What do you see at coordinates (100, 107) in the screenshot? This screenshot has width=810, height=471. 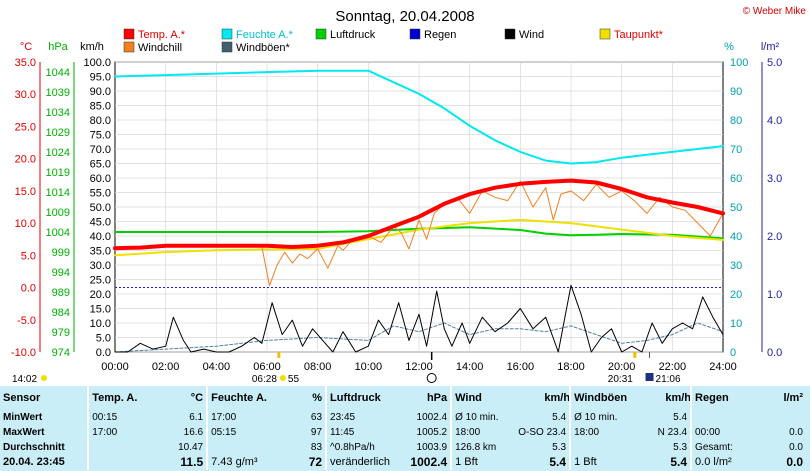 I see `tick-label: 85.0` at bounding box center [100, 107].